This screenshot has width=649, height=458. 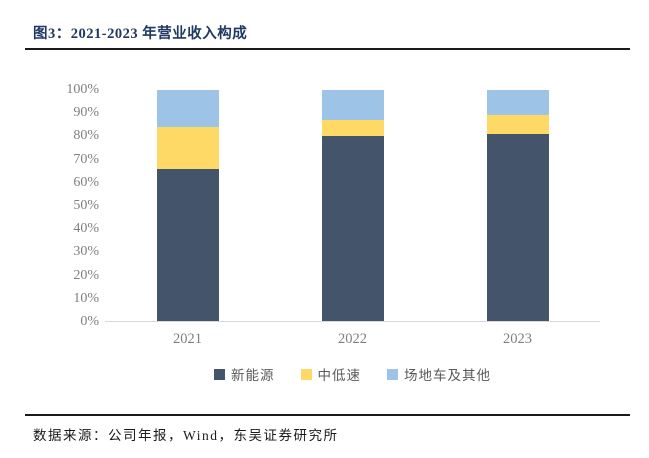 I want to click on y-tick-label: 70%, so click(x=86, y=159).